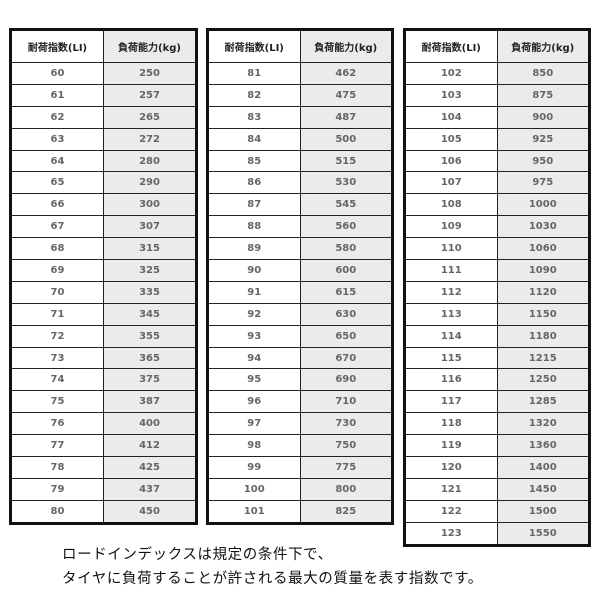 The width and height of the screenshot is (600, 600). I want to click on load-index-cell: 94, so click(254, 358).